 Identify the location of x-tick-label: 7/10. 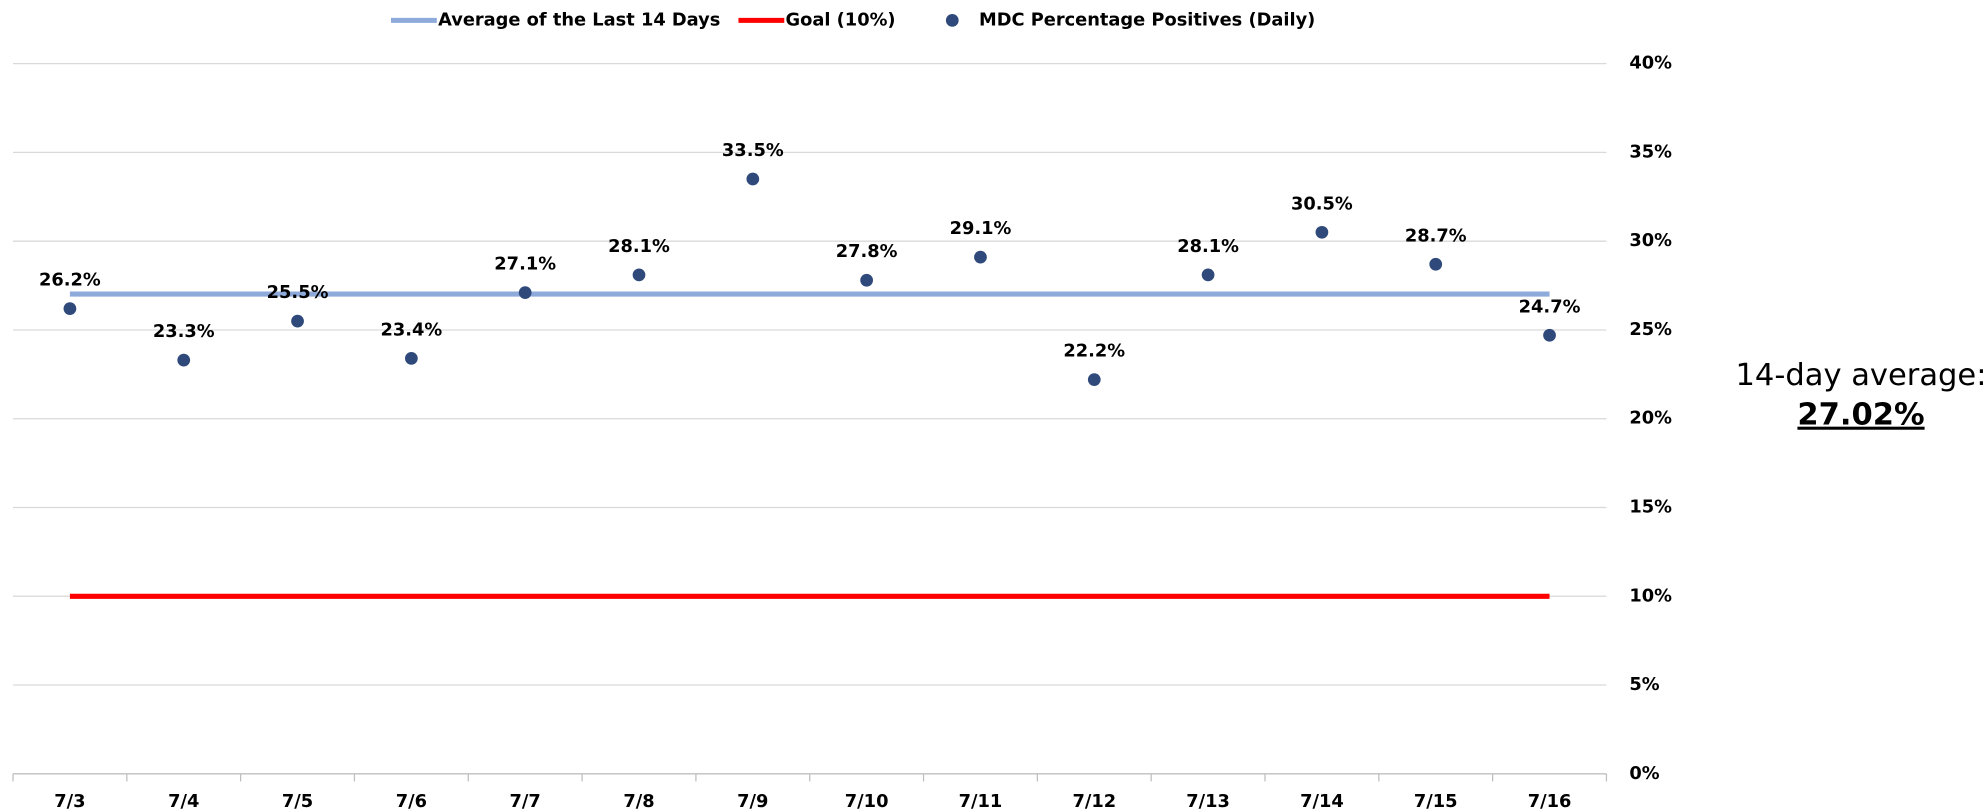
(867, 801).